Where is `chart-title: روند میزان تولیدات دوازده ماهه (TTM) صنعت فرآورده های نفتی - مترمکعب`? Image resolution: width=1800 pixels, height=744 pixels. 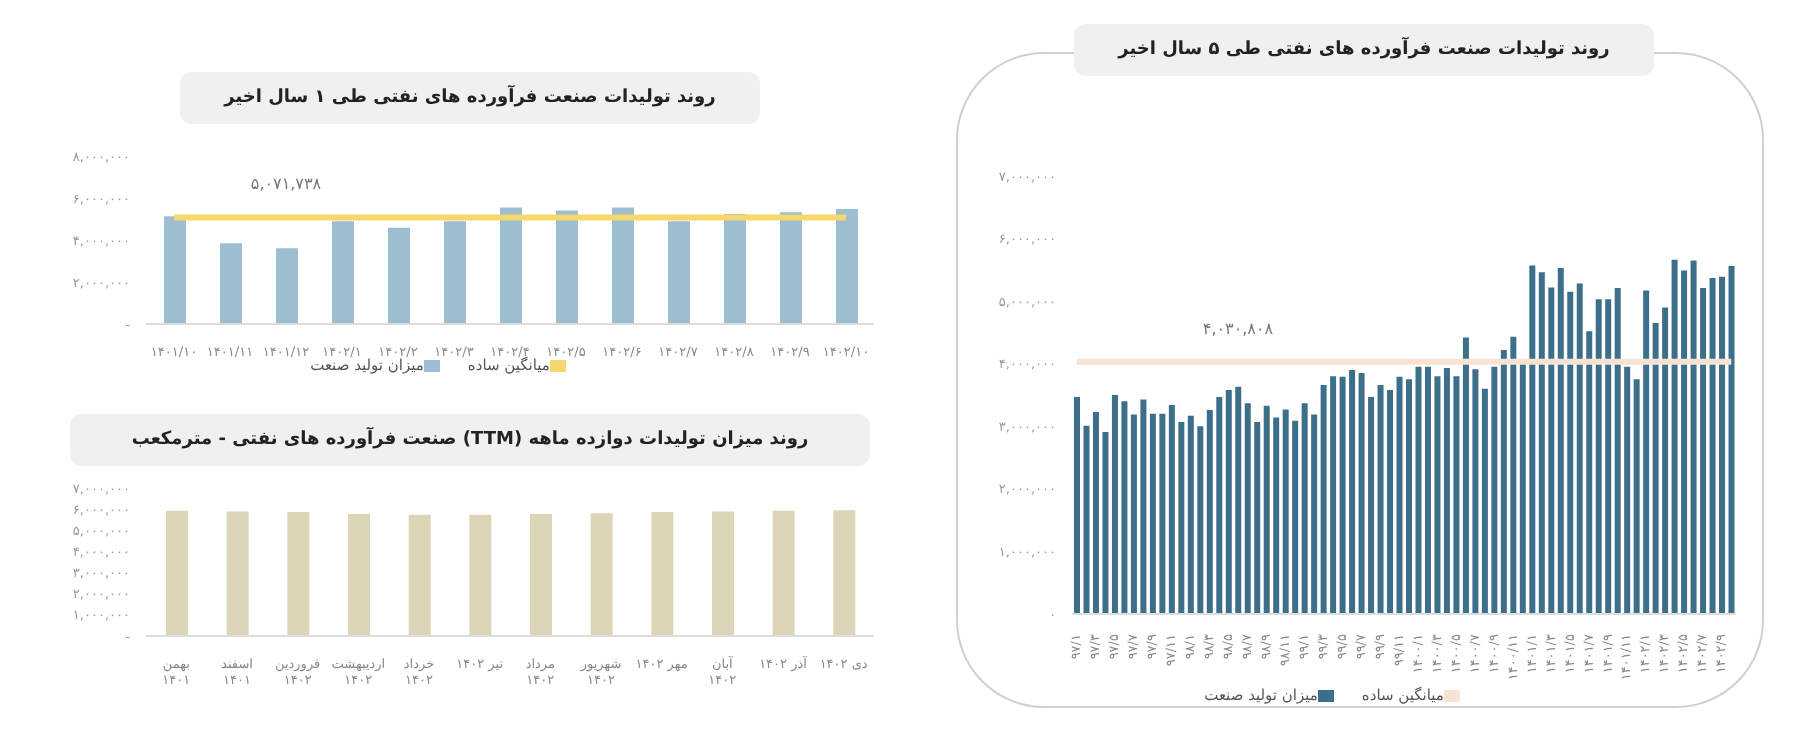
chart-title: روند میزان تولیدات دوازده ماهه (TTM) صنعت فرآورده های نفتی - مترمکعب is located at coordinates (470, 440).